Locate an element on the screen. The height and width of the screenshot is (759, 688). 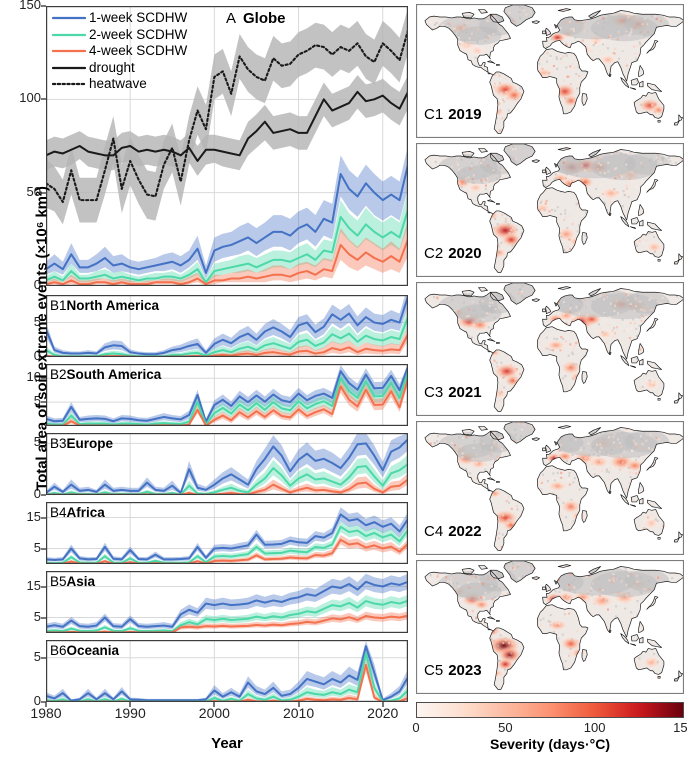
x-tick-label: 2000 is located at coordinates (214, 713).